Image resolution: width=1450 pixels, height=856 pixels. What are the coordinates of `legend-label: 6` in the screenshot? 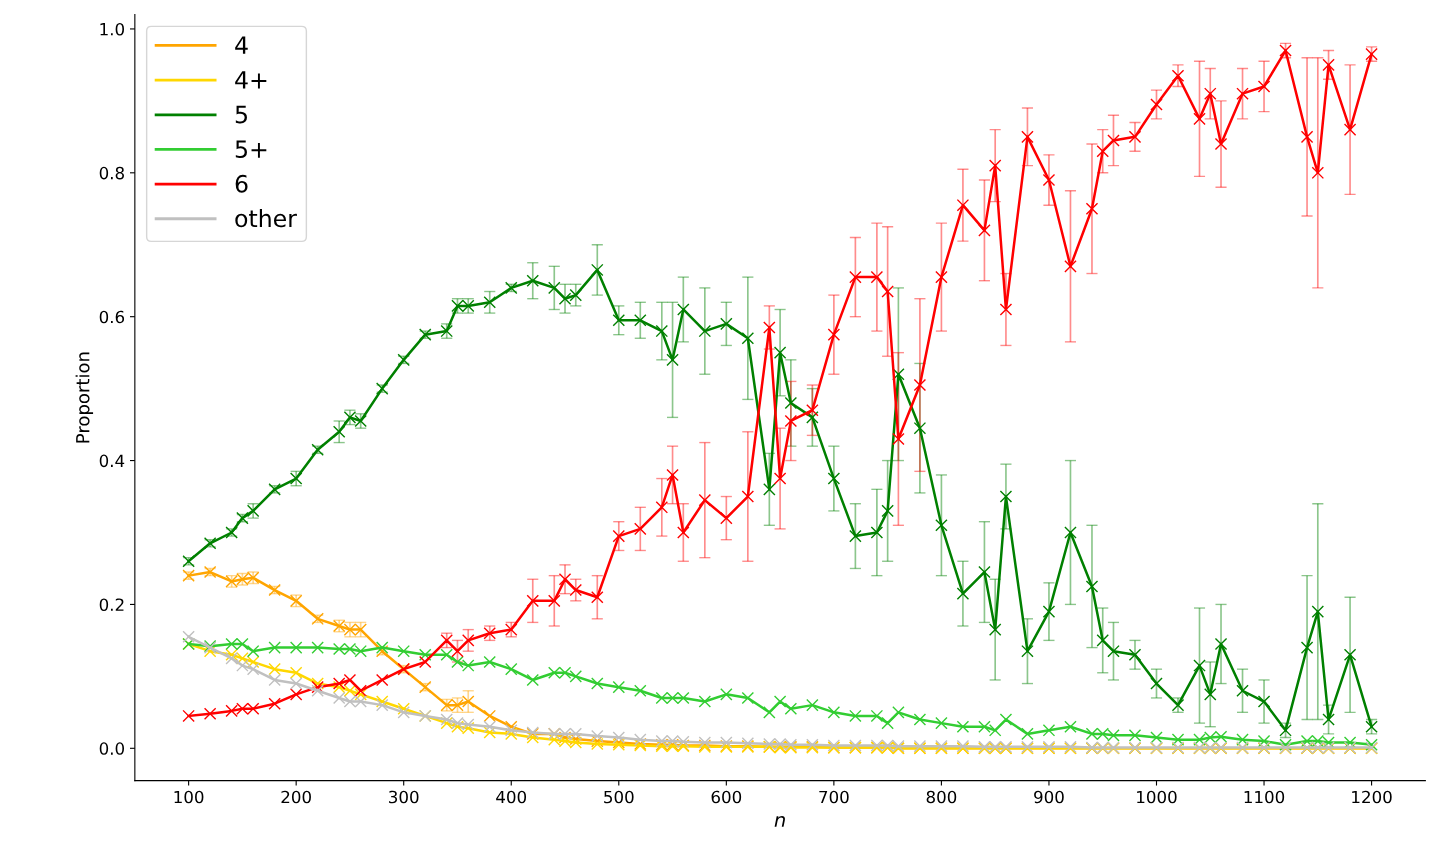 It's located at (241, 183).